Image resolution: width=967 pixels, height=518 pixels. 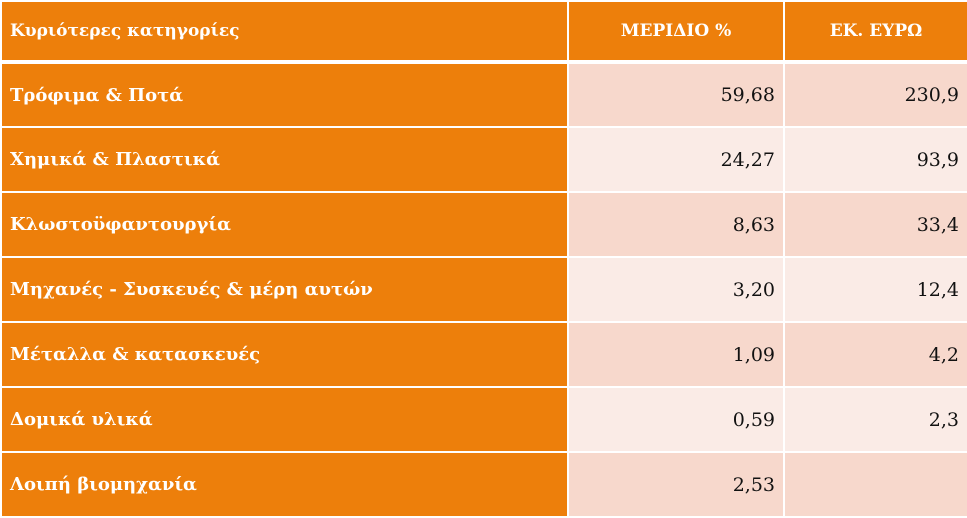 What do you see at coordinates (284, 32) in the screenshot?
I see `header-category: Κυριότερες κατηγορίες` at bounding box center [284, 32].